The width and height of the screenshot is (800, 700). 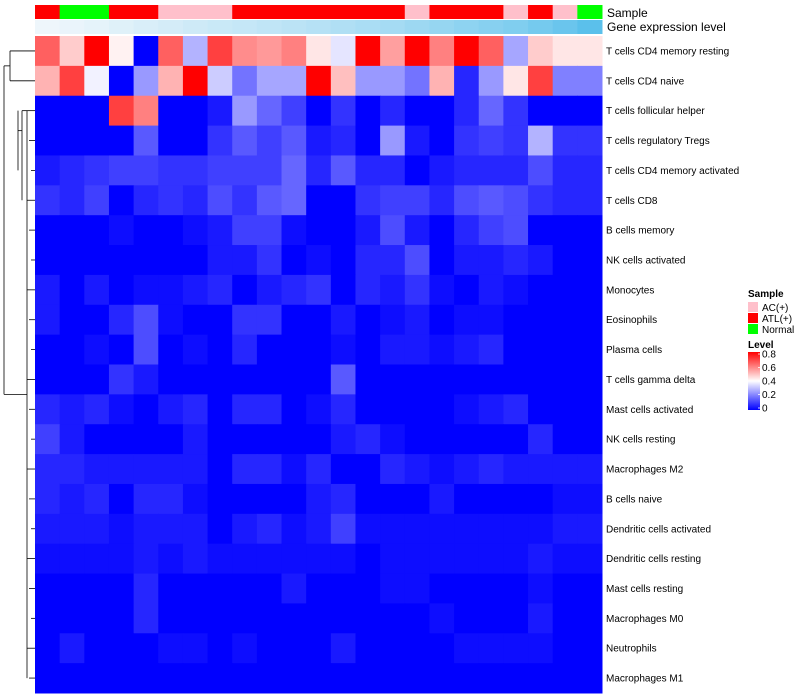 What do you see at coordinates (645, 470) in the screenshot?
I see `row-label: Macrophages M2` at bounding box center [645, 470].